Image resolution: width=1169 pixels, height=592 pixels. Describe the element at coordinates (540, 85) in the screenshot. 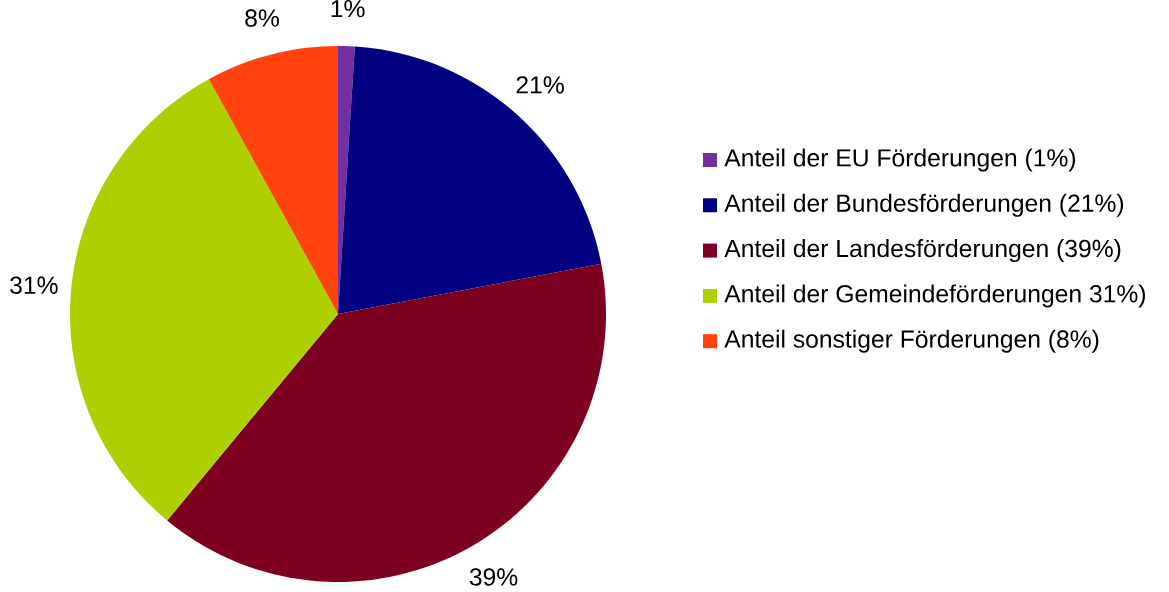

I see `data-label: 21%` at that location.